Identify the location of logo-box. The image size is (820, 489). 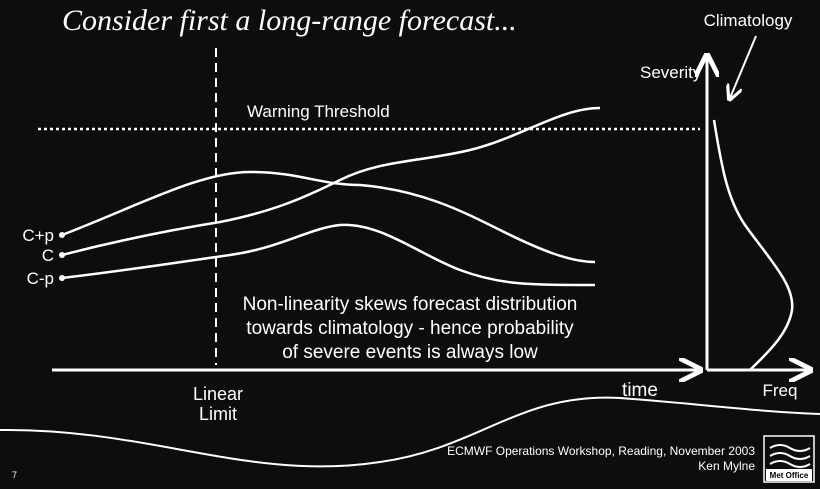
(789, 459).